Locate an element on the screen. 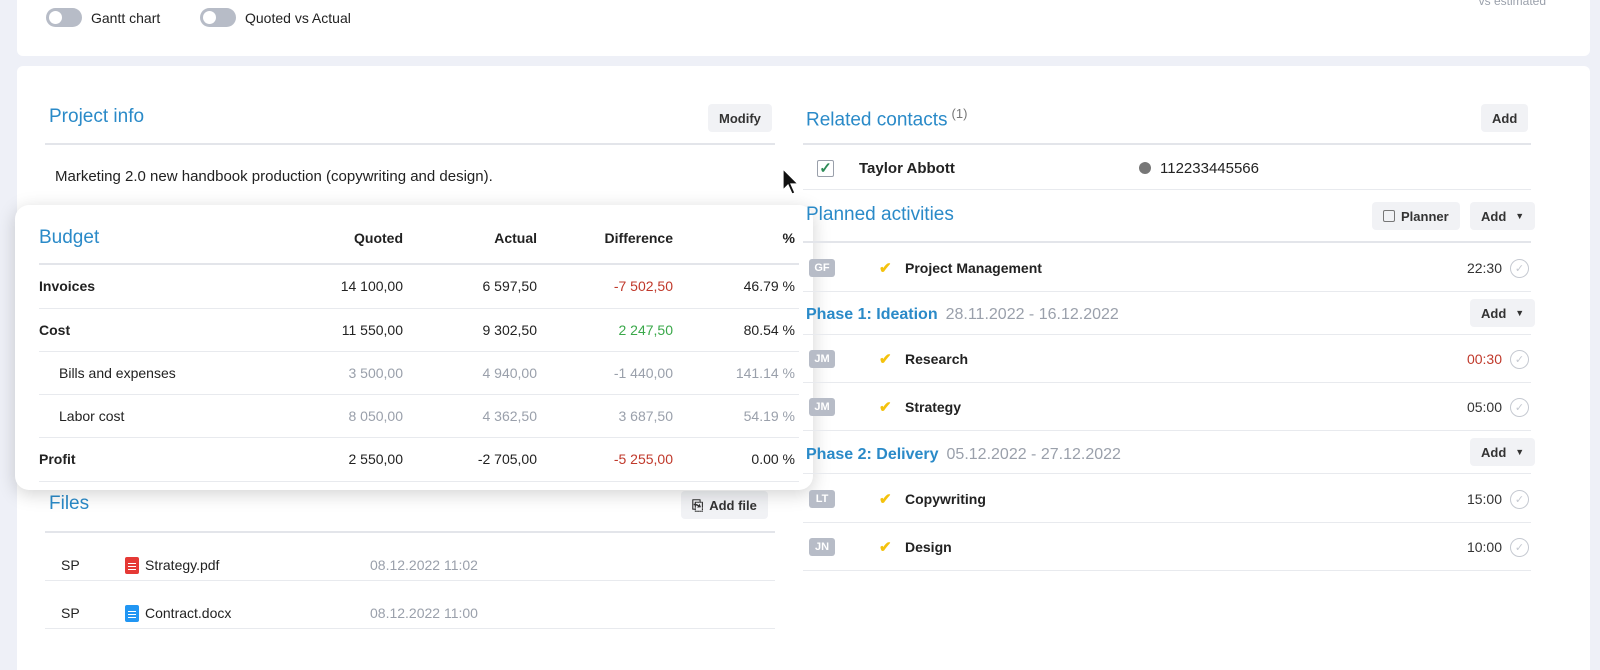 The image size is (1600, 670). percent-cell: 80.54 % is located at coordinates (769, 330).